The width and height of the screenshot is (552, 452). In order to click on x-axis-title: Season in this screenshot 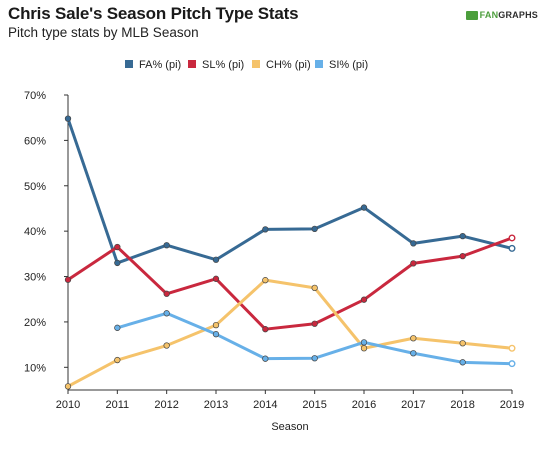, I will do `click(289, 427)`.